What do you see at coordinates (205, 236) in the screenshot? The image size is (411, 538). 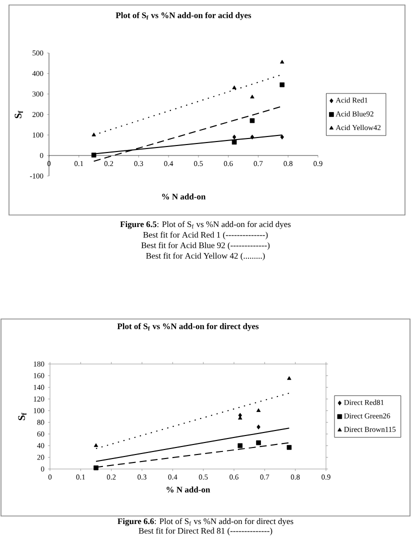 I see `text: Best fit for Acid Red 1 (--------------)` at bounding box center [205, 236].